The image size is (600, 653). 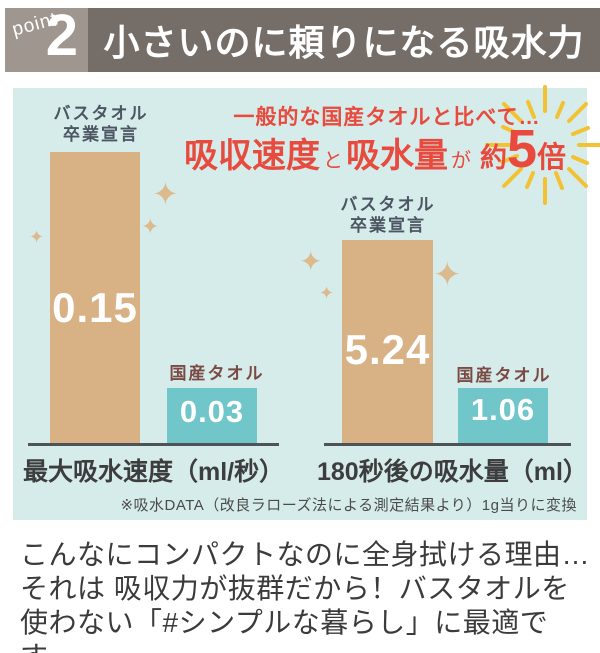 I want to click on left-rival-bar, so click(x=212, y=416).